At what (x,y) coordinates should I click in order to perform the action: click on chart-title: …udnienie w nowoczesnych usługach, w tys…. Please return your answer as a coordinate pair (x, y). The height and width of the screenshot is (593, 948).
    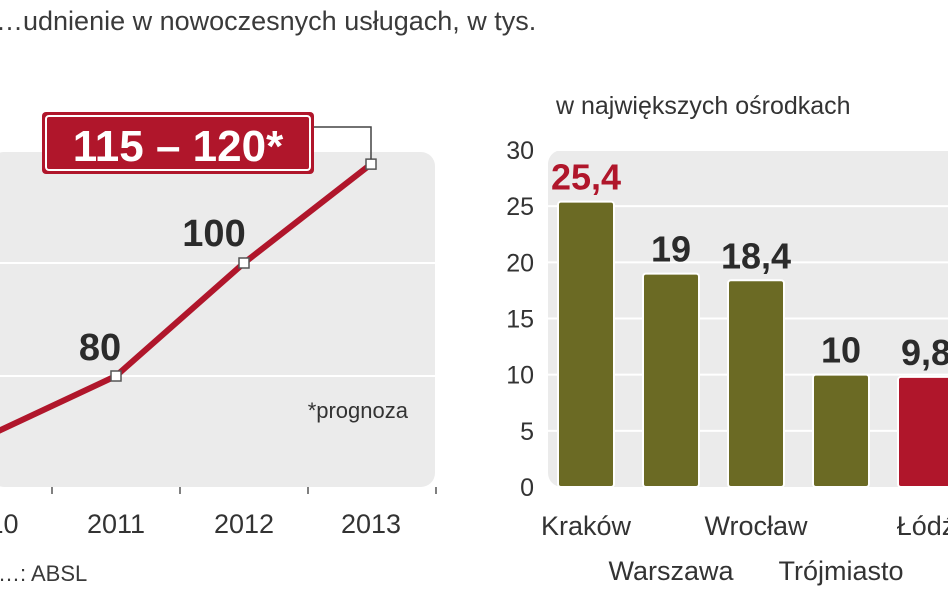
    Looking at the image, I should click on (268, 21).